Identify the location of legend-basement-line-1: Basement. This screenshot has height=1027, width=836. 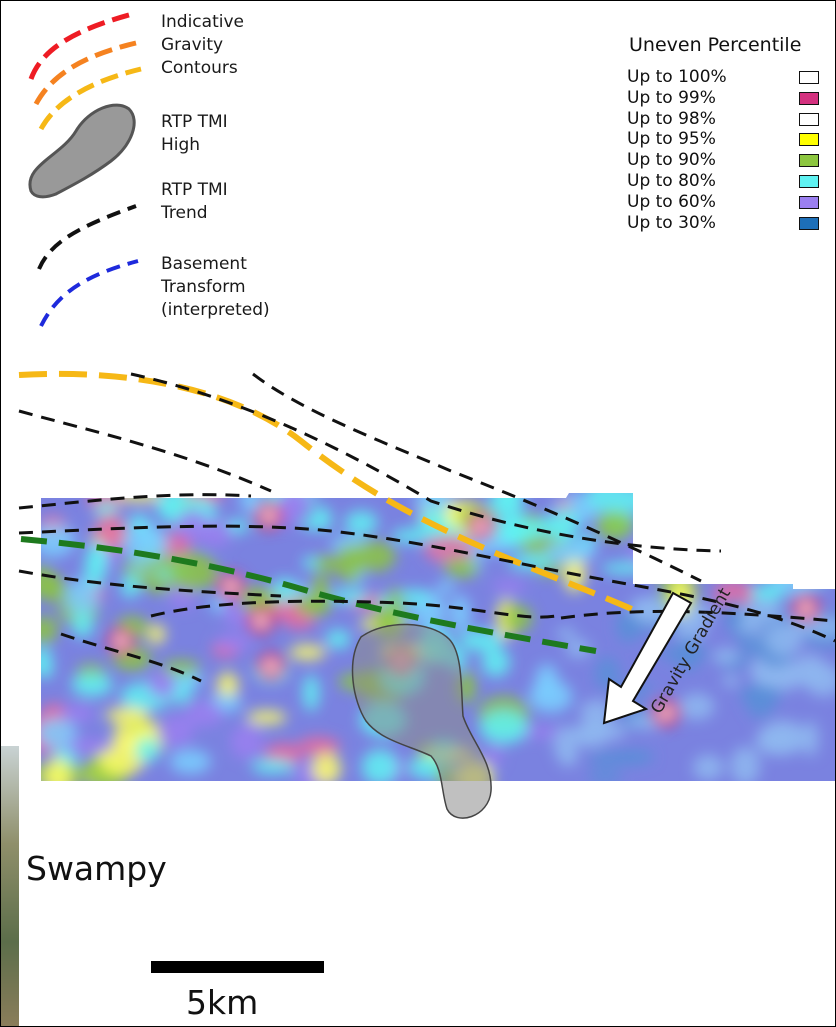
(204, 264).